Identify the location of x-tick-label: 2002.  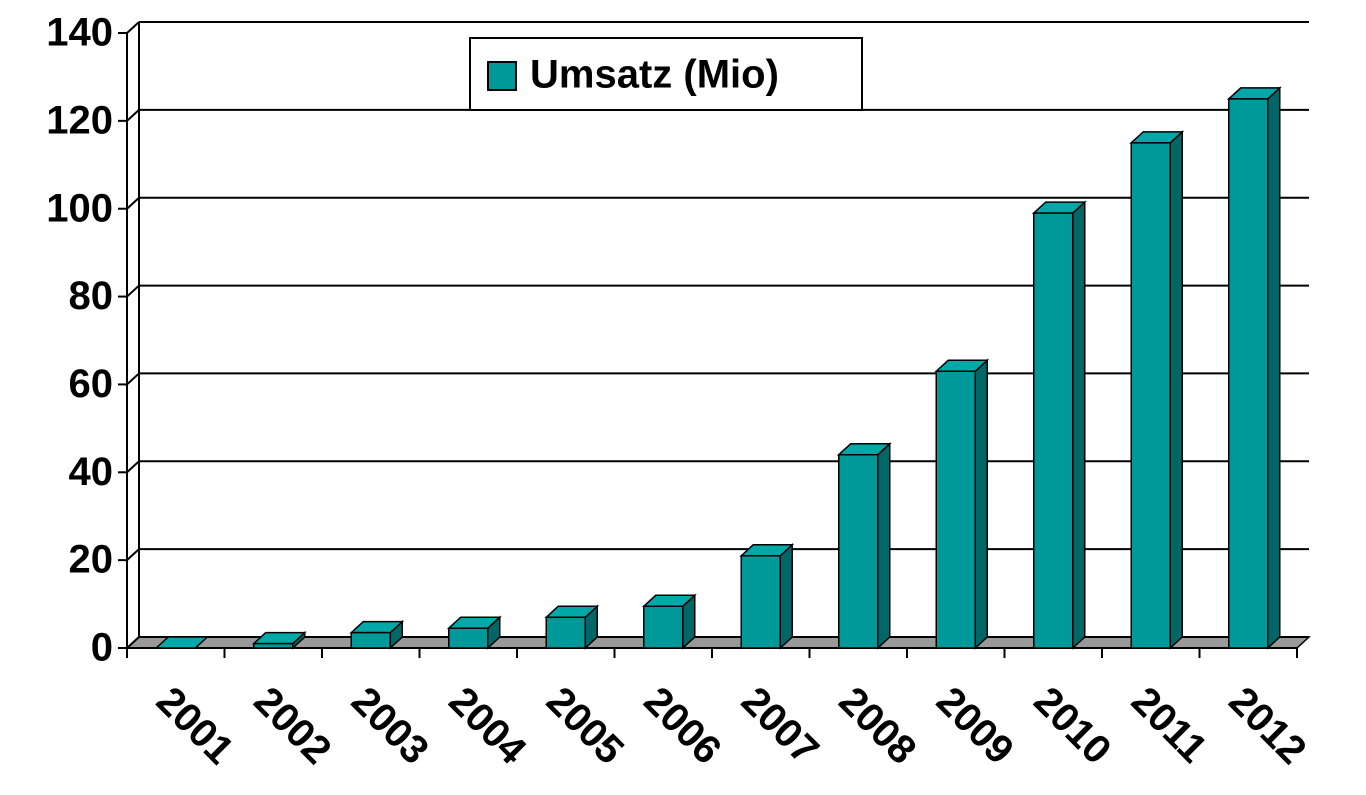
(292, 726).